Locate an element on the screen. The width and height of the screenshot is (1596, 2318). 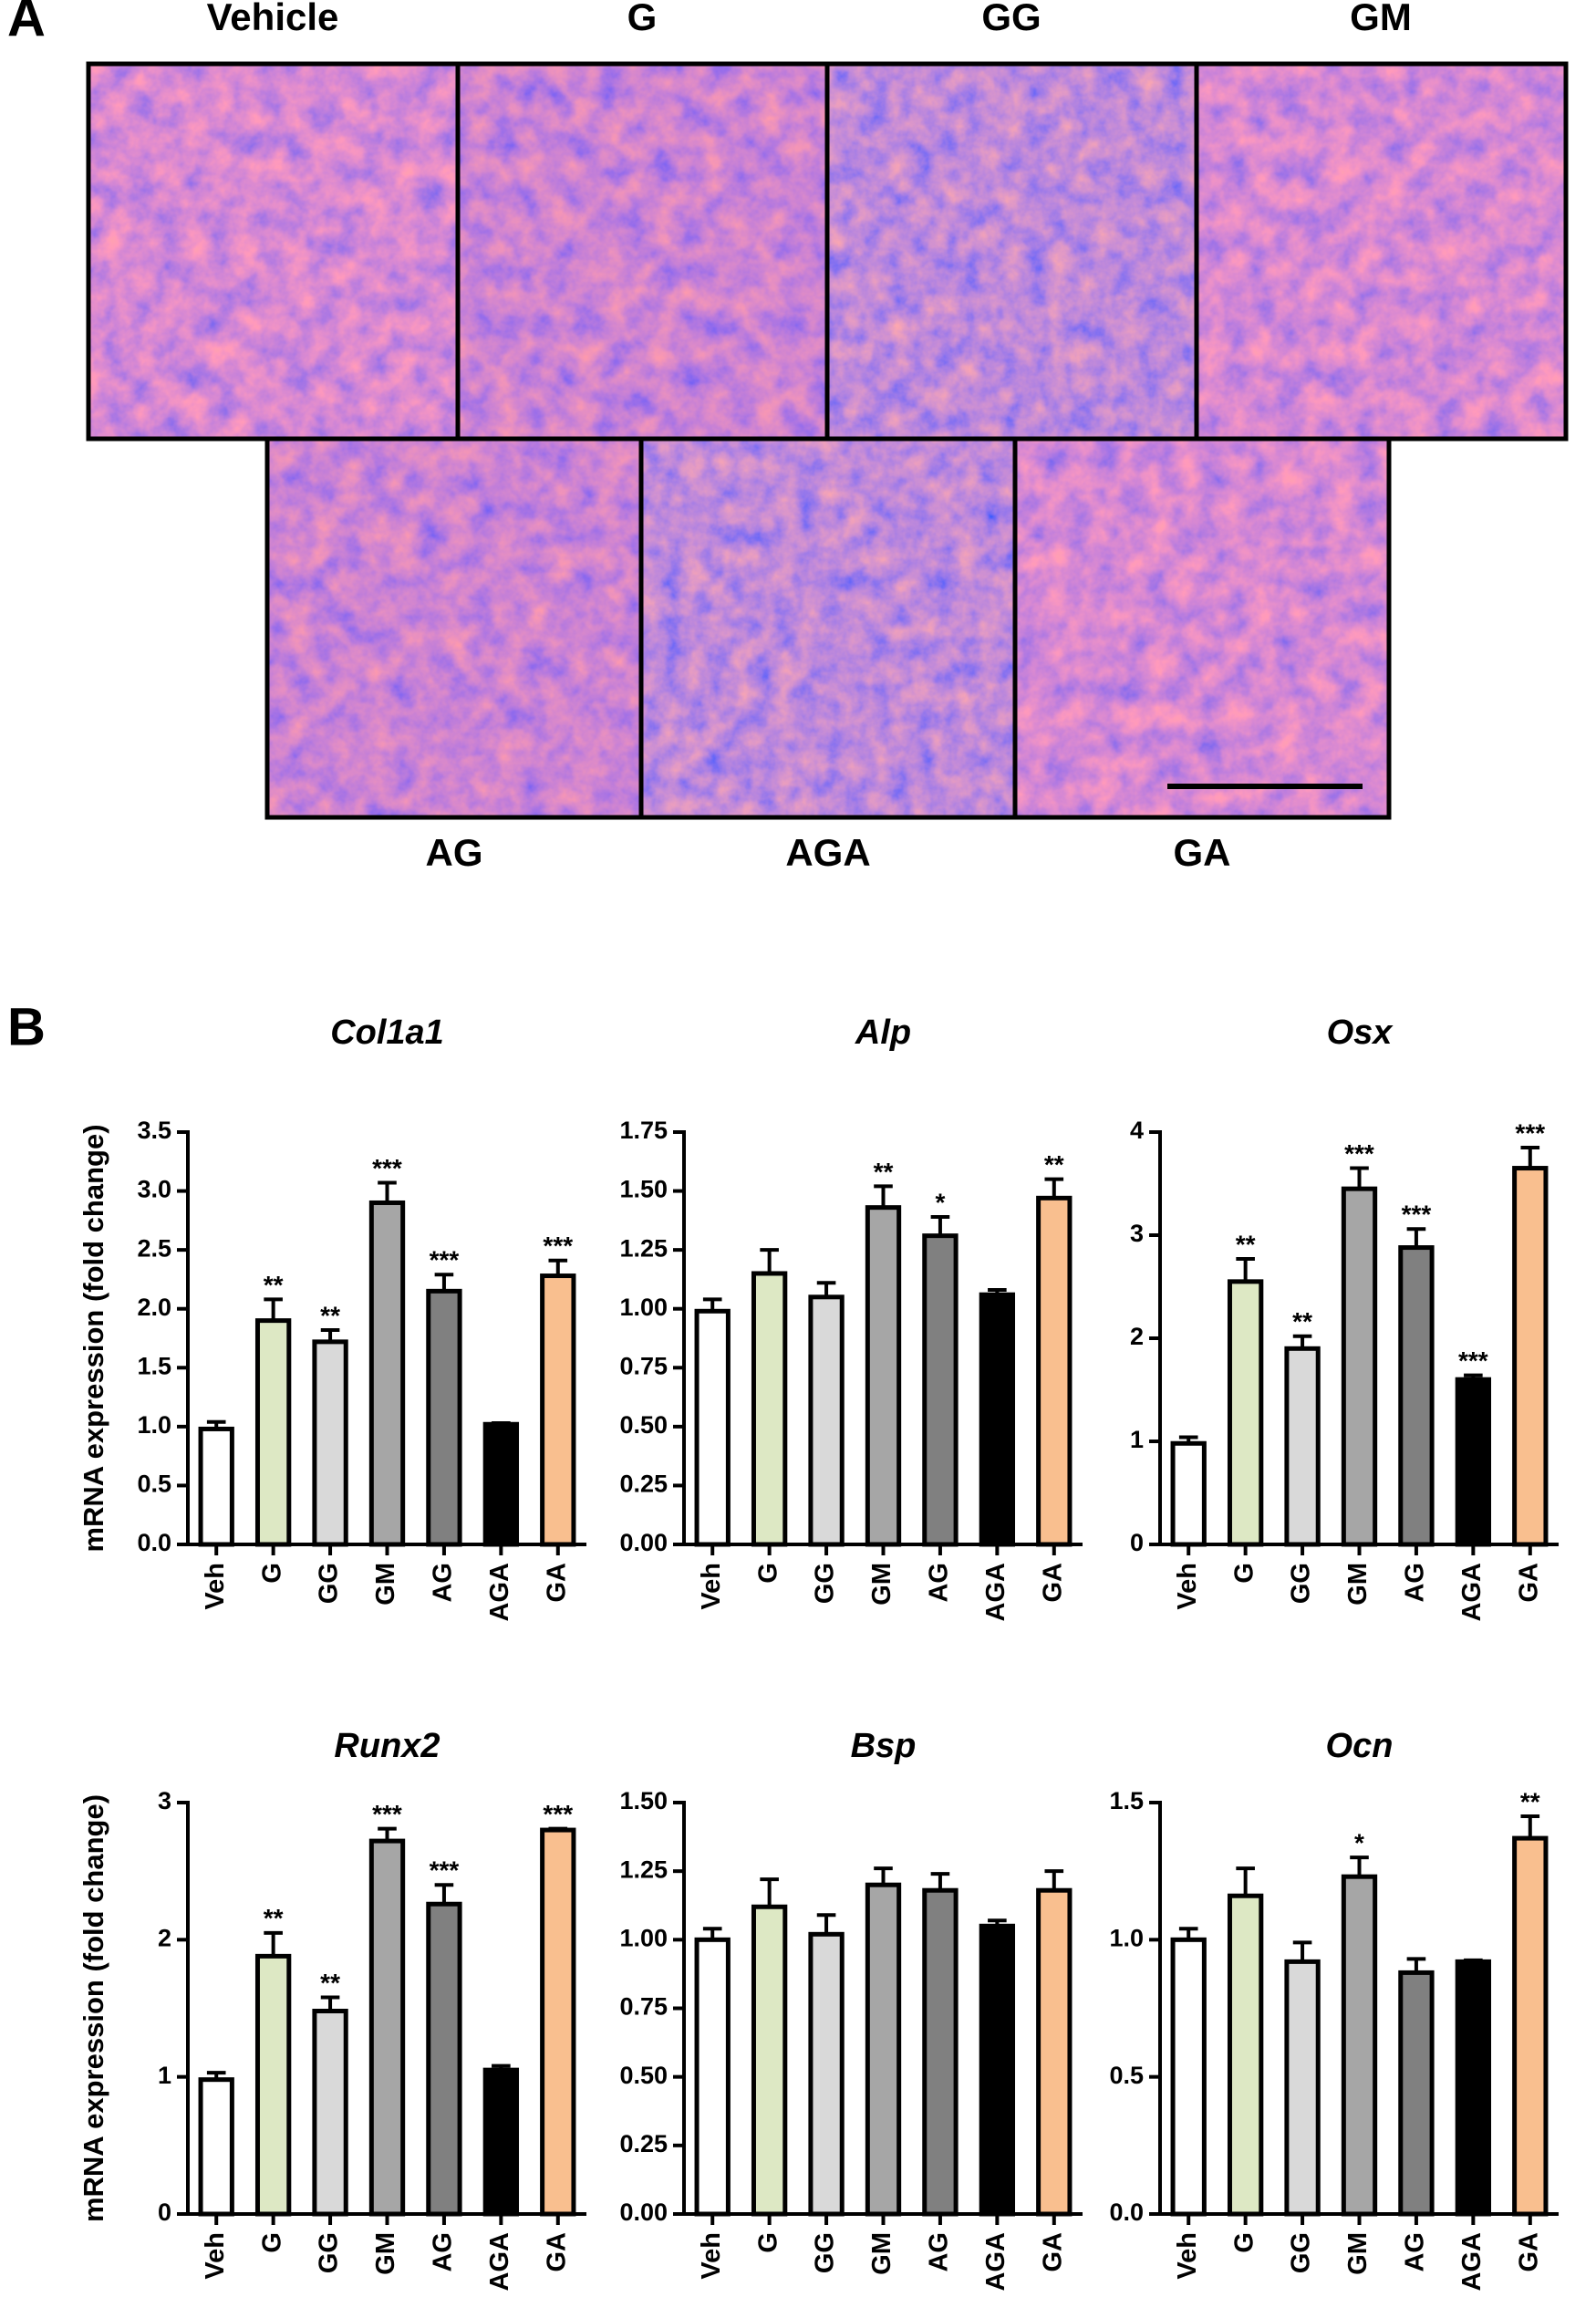
micrograph-border is located at coordinates (1202, 628).